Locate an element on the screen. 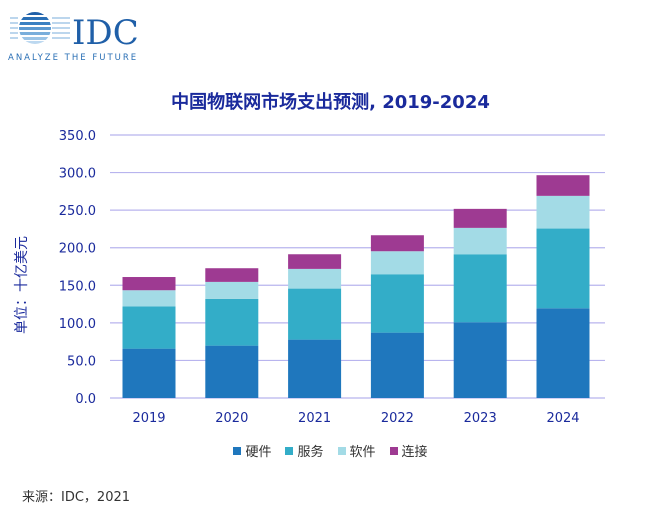 This screenshot has width=661, height=508. legend-label: 软件 is located at coordinates (362, 452).